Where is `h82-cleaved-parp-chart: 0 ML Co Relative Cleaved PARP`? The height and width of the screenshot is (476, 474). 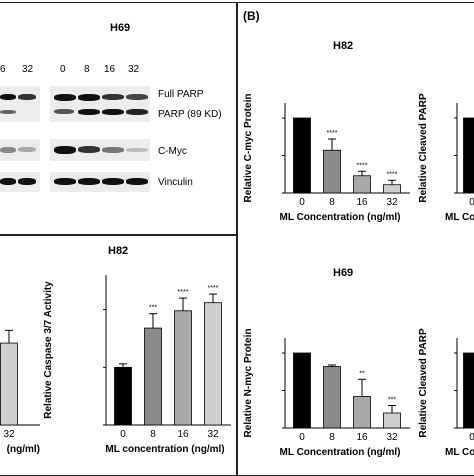 h82-cleaved-parp-chart: 0 ML Co Relative Cleaved PARP is located at coordinates (444, 145).